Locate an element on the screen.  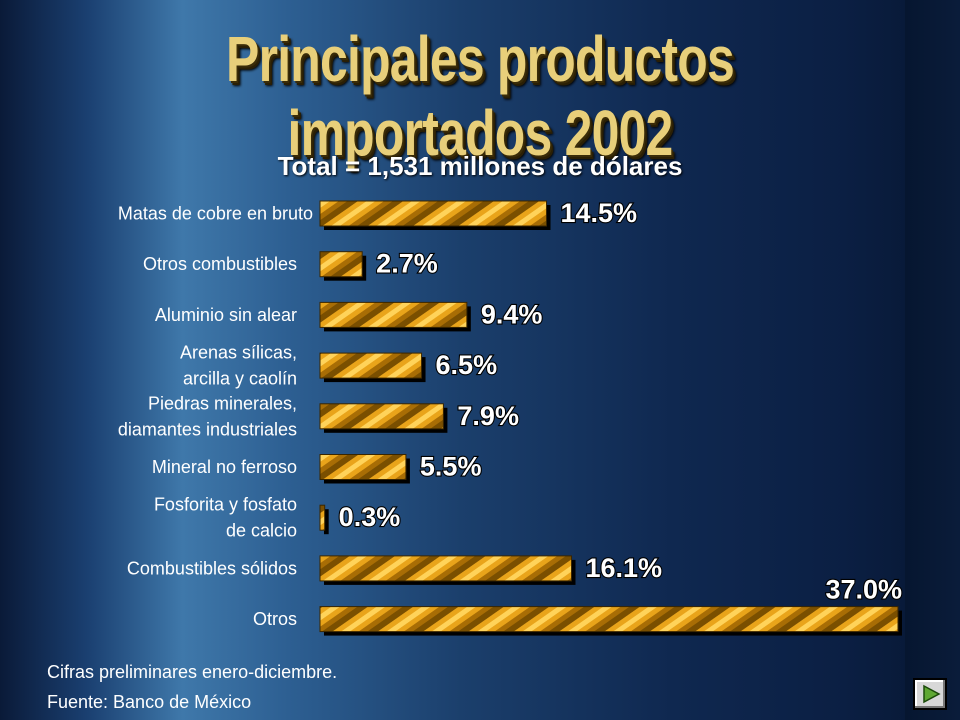
category-label: Fosforita y fosfato de calcio is located at coordinates (225, 518).